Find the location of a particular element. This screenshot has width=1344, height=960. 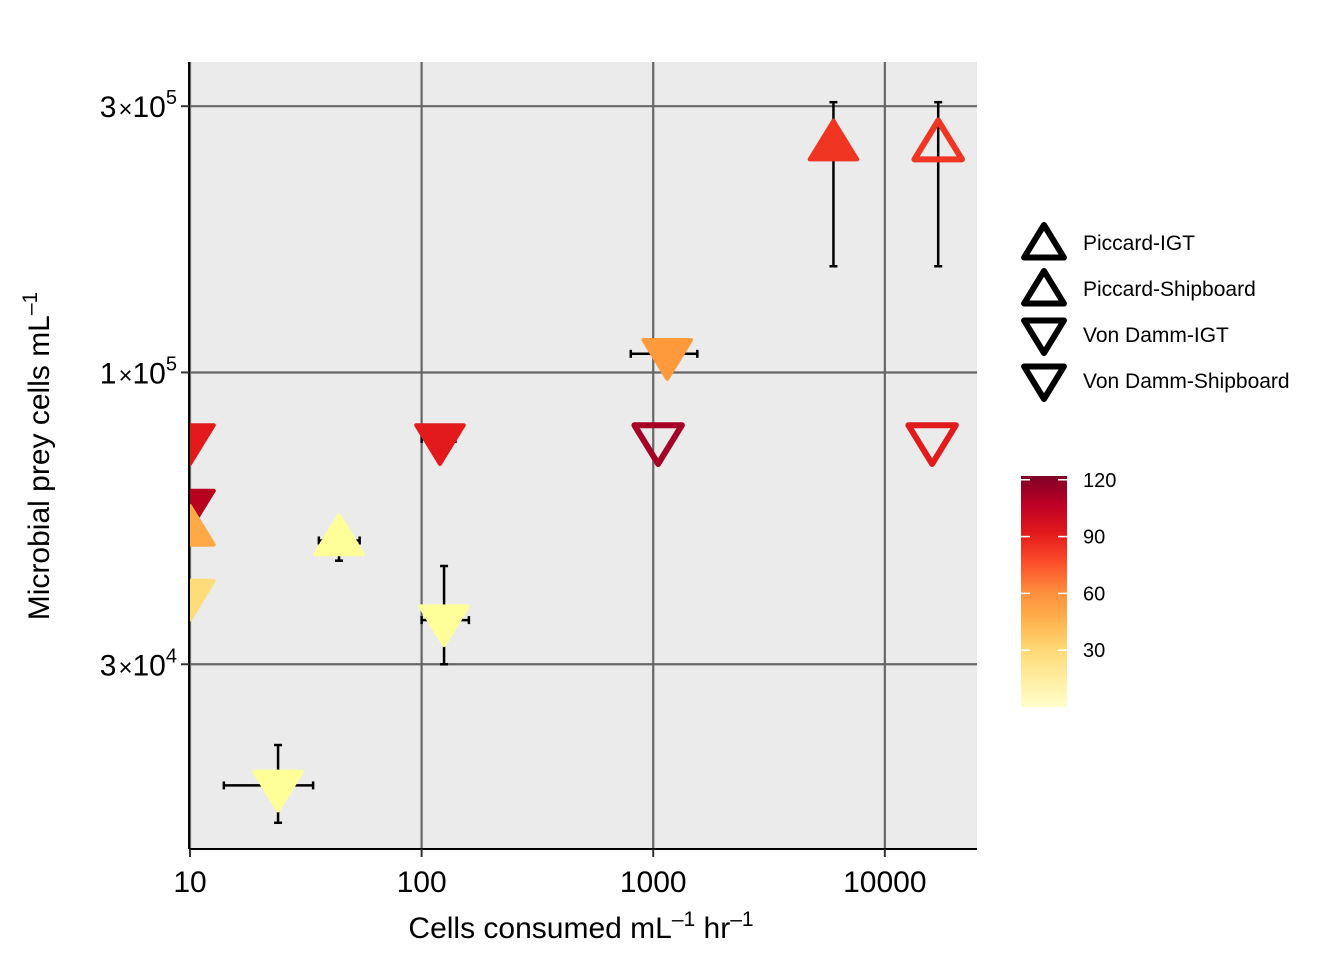

y-tick-label: 1×10⁵ is located at coordinates (138, 371).